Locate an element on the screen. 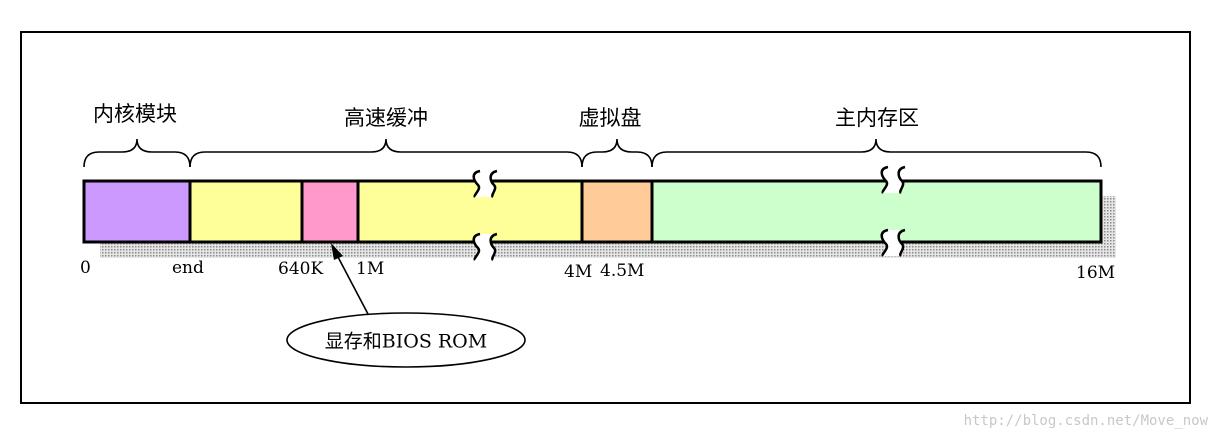  break-mark-buffer-top is located at coordinates (485, 184).